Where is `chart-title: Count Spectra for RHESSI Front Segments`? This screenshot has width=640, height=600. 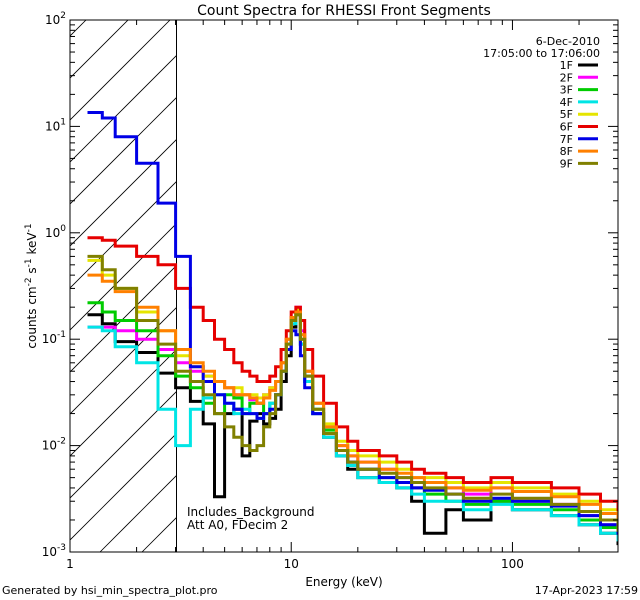
chart-title: Count Spectra for RHESSI Front Segments is located at coordinates (344, 11).